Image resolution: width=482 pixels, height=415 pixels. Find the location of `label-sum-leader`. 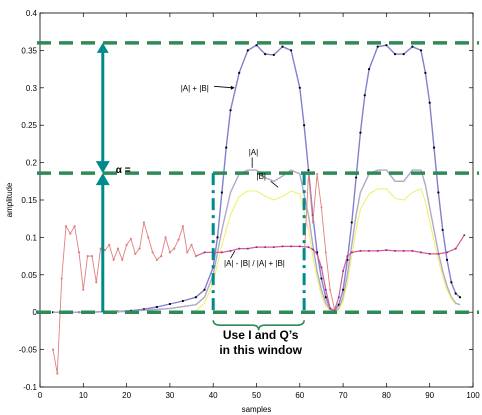

label-sum-leader is located at coordinates (223, 87).